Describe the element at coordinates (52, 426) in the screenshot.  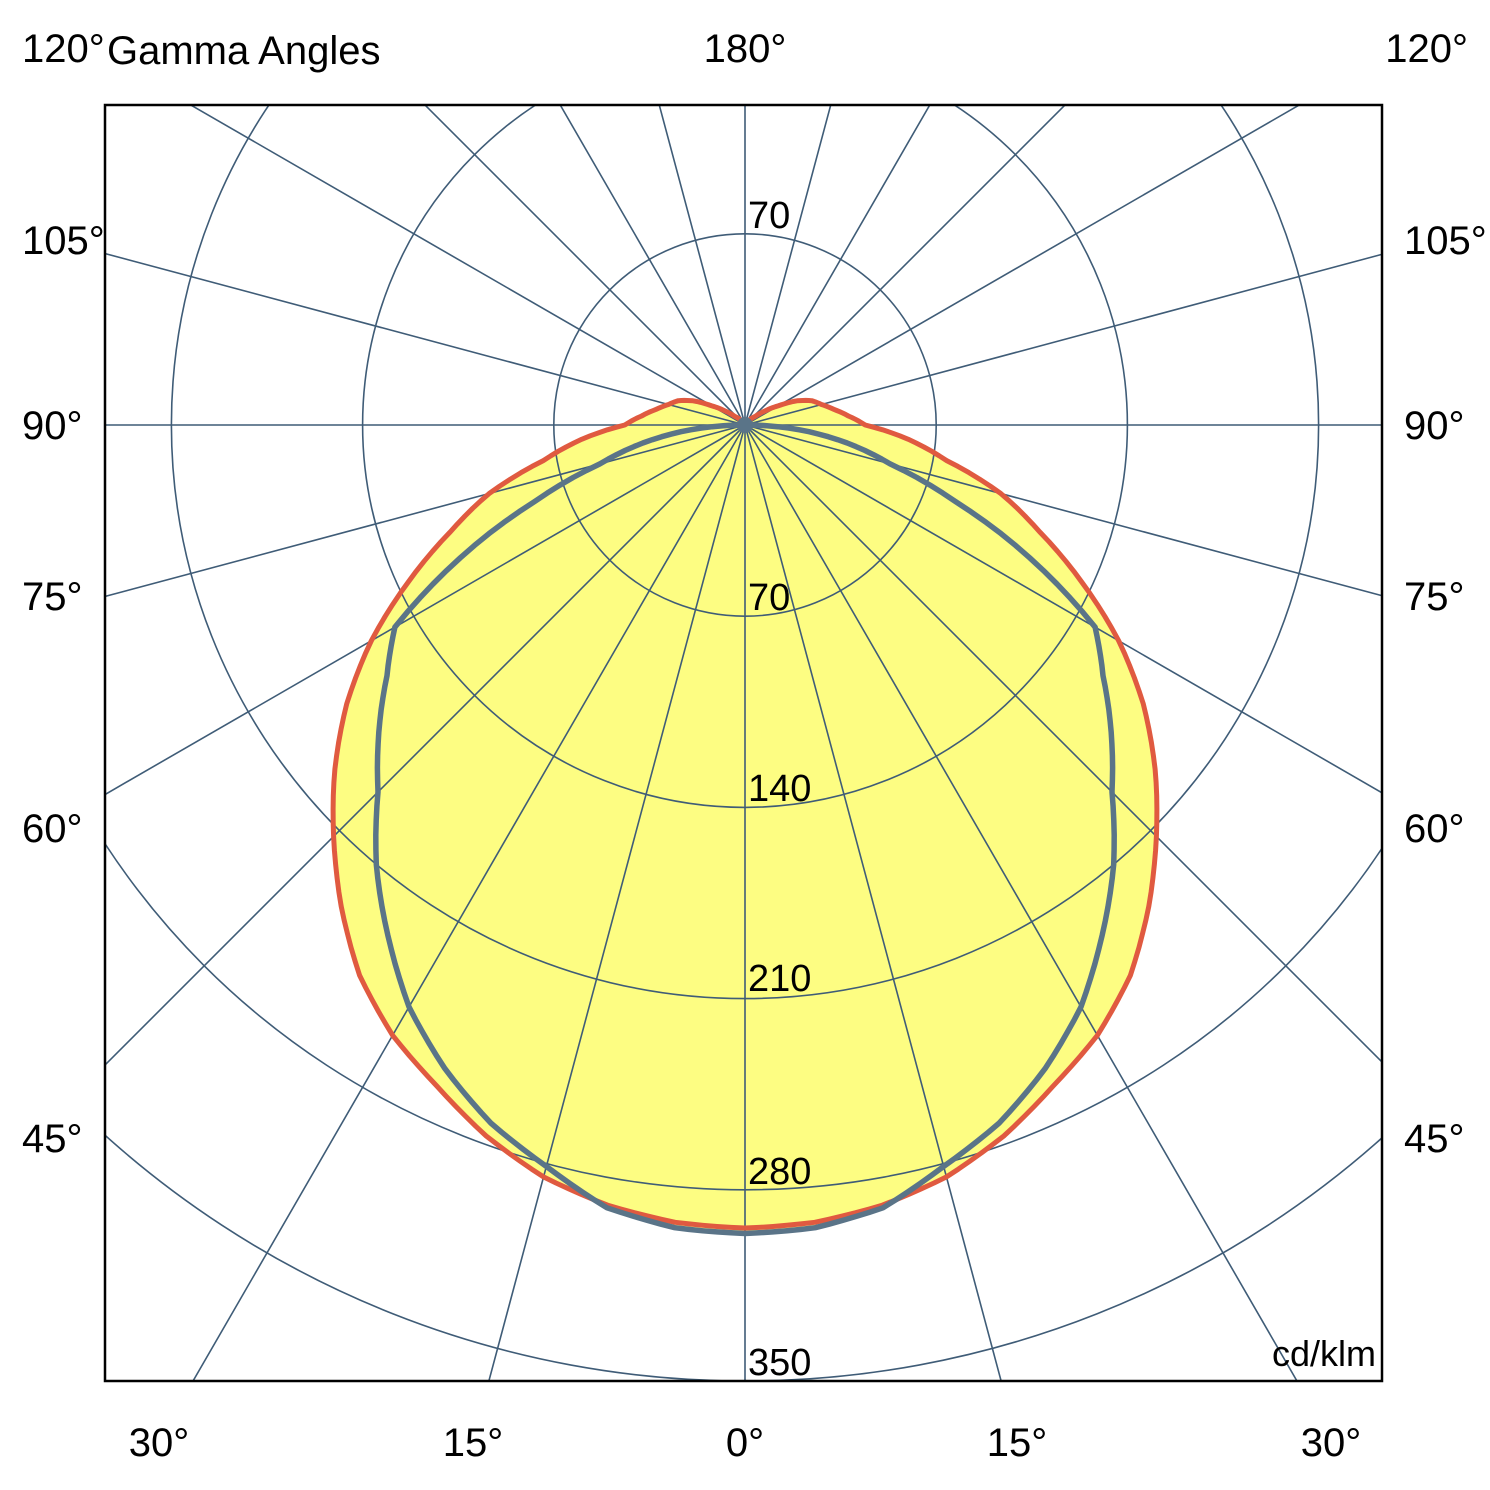
I see `angle-label-left-90: 90°` at that location.